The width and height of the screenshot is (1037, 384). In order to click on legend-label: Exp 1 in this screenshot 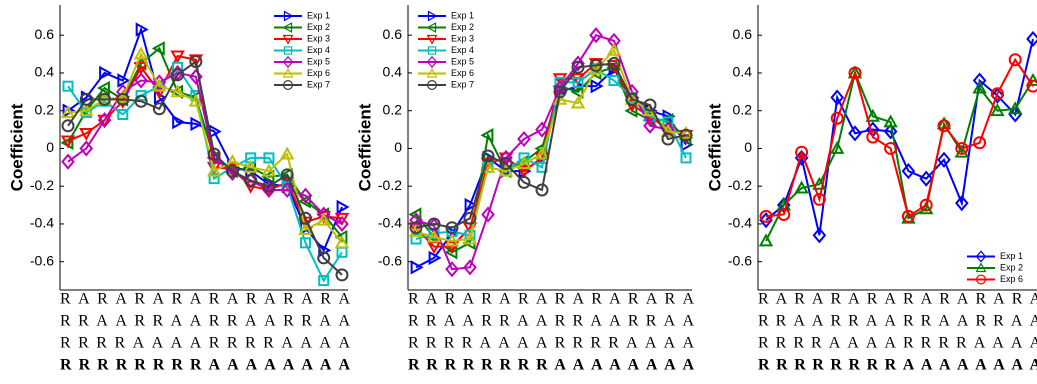, I will do `click(462, 15)`.